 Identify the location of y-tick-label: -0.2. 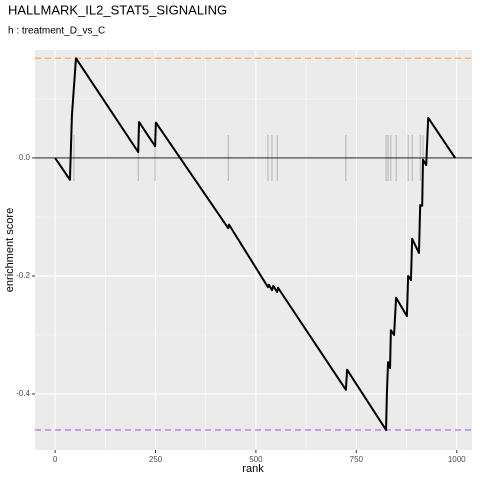
(23, 275).